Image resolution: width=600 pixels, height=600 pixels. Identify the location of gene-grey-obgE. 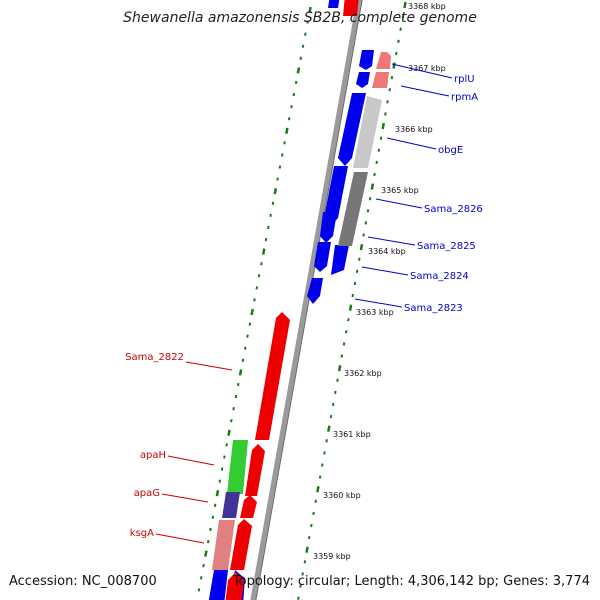
(367, 132).